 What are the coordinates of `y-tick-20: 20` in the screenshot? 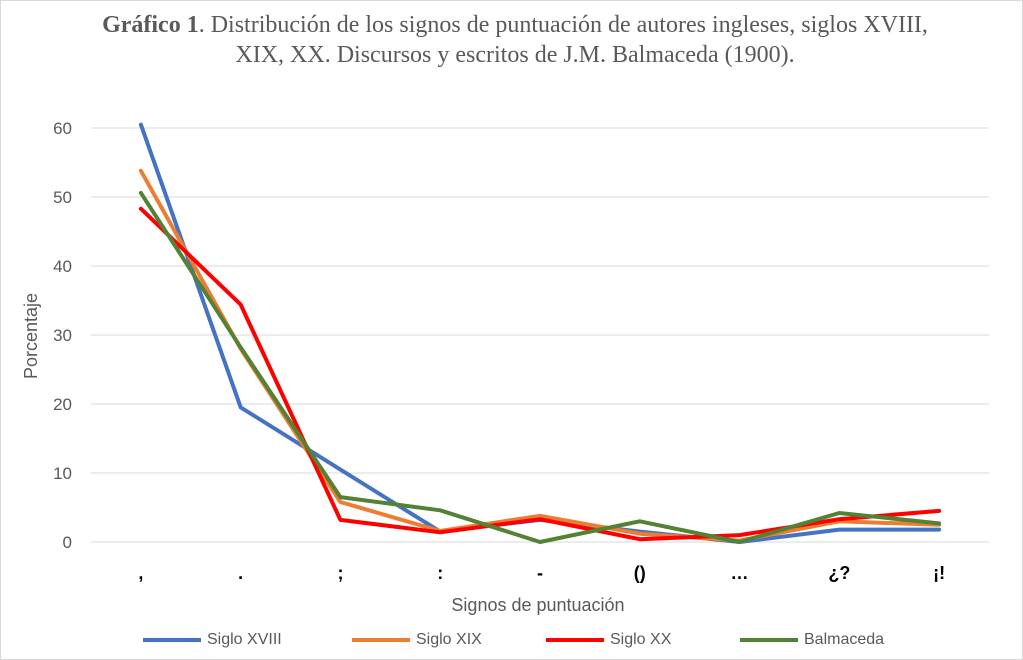 It's located at (62, 404).